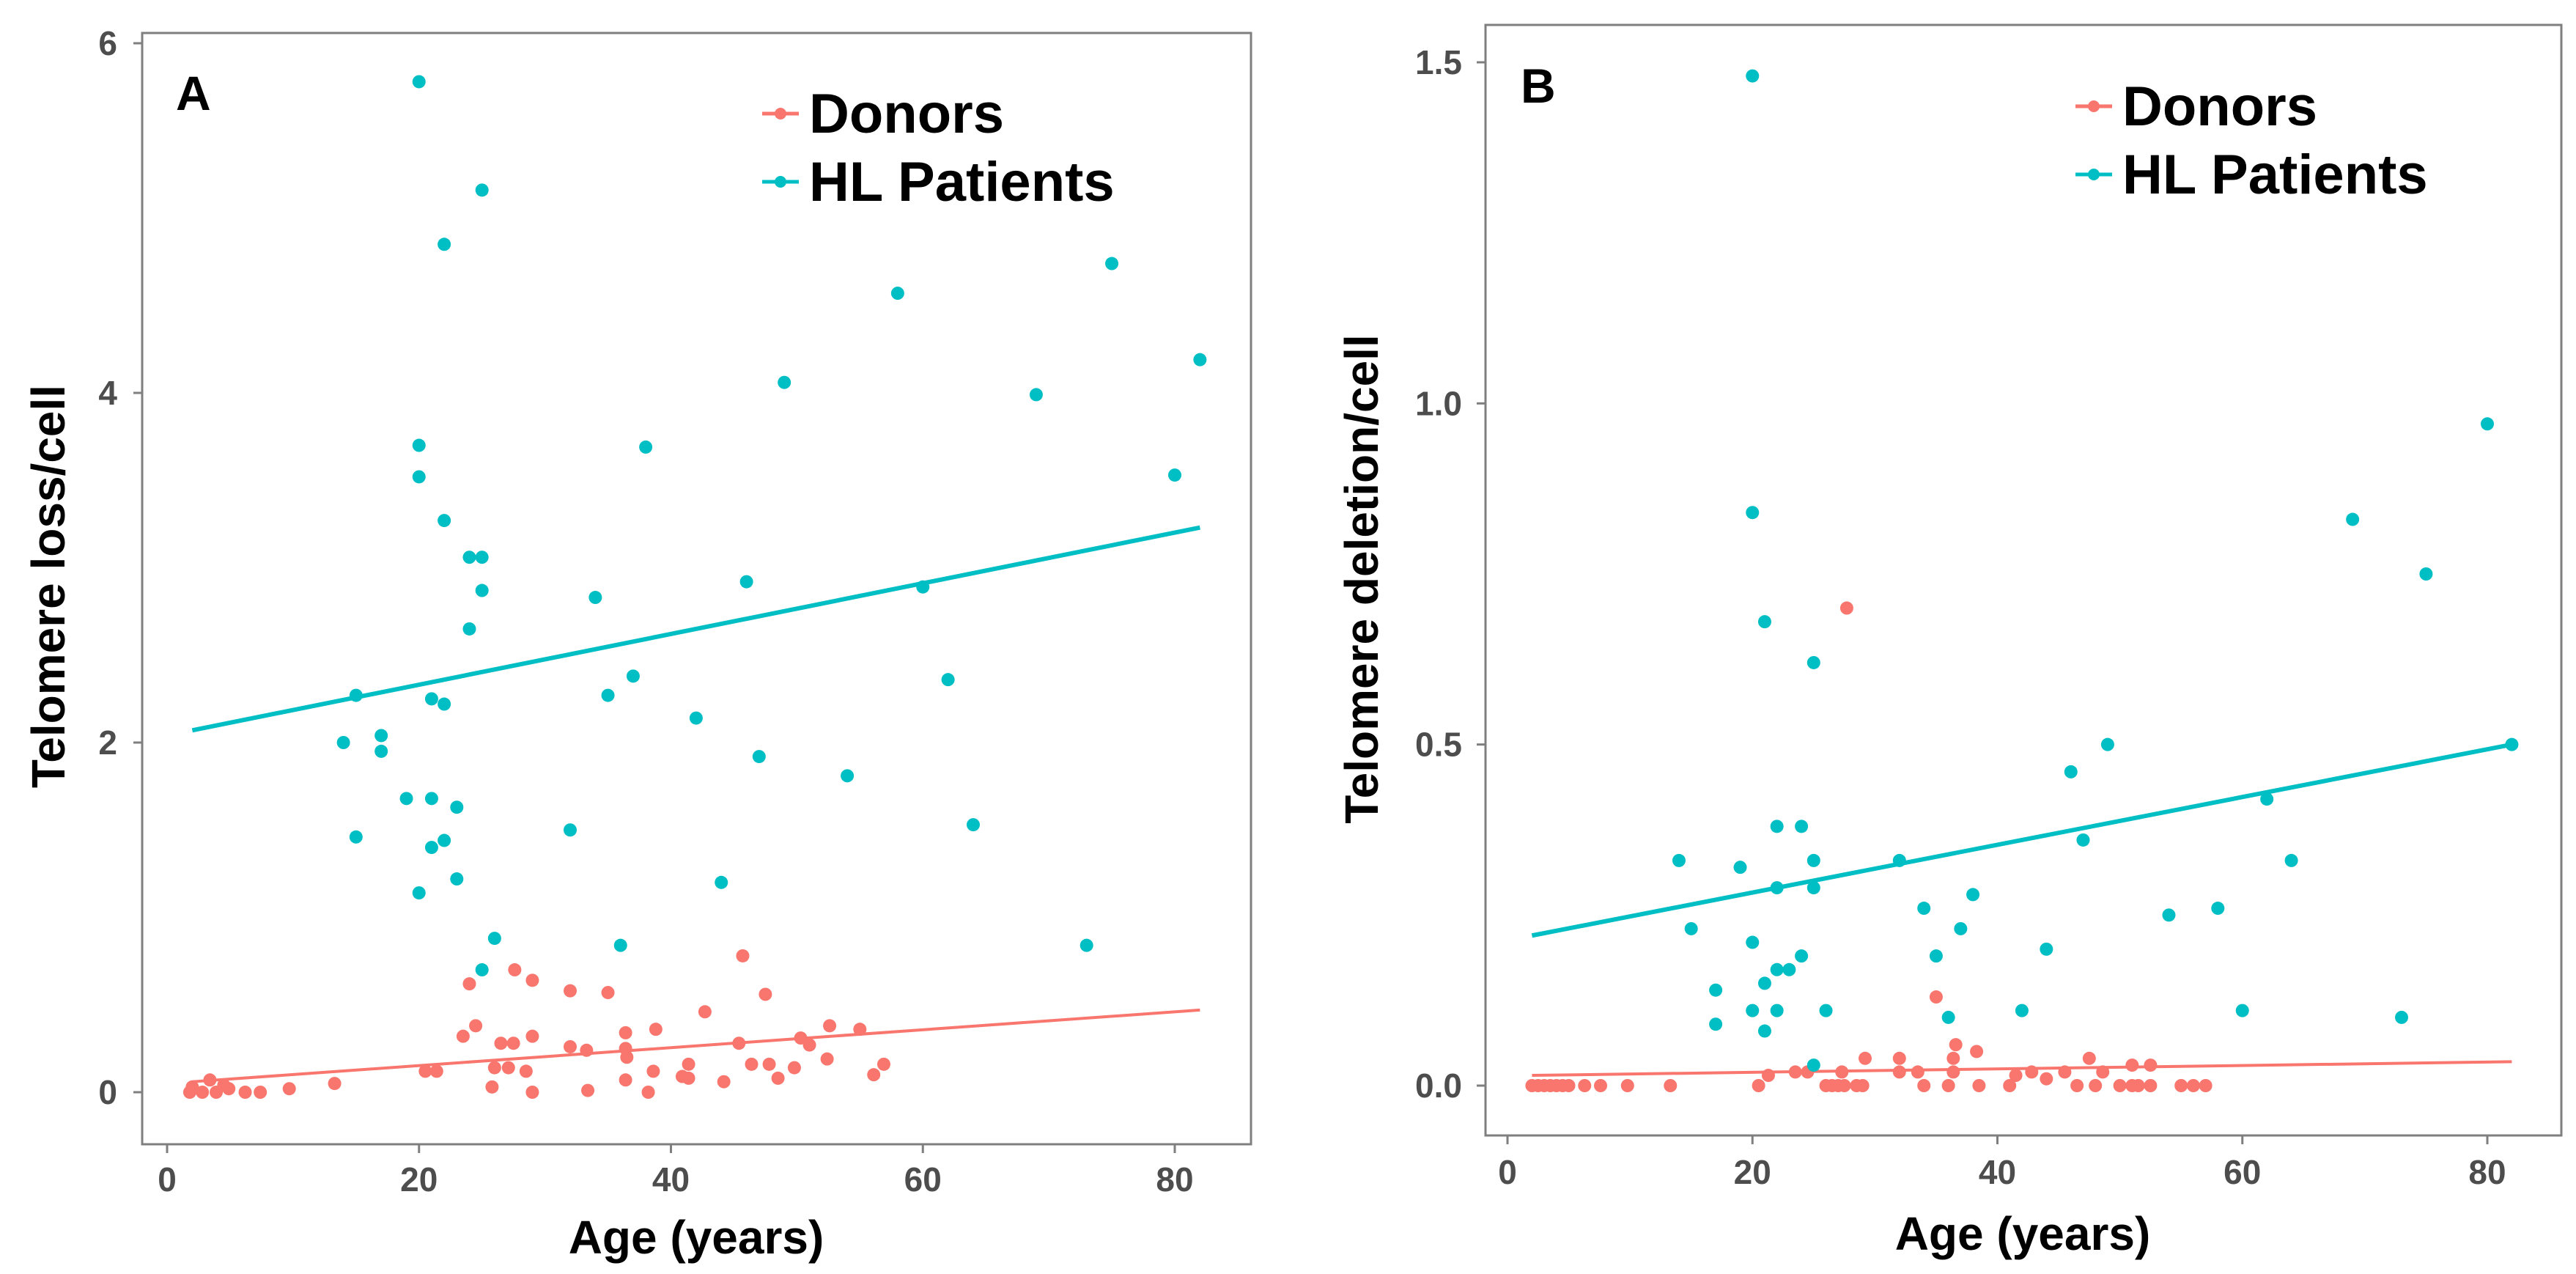 The image size is (2576, 1274). I want to click on y-tick-label: 4, so click(107, 393).